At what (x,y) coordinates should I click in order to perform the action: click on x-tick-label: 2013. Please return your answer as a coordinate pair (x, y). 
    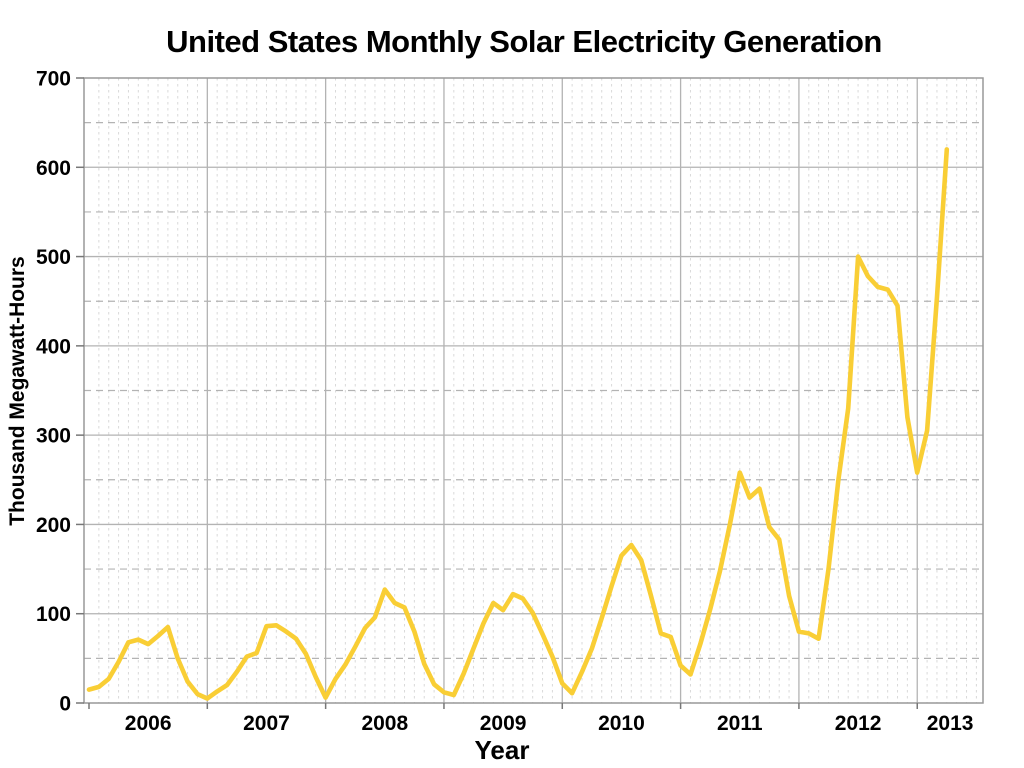
    Looking at the image, I should click on (950, 723).